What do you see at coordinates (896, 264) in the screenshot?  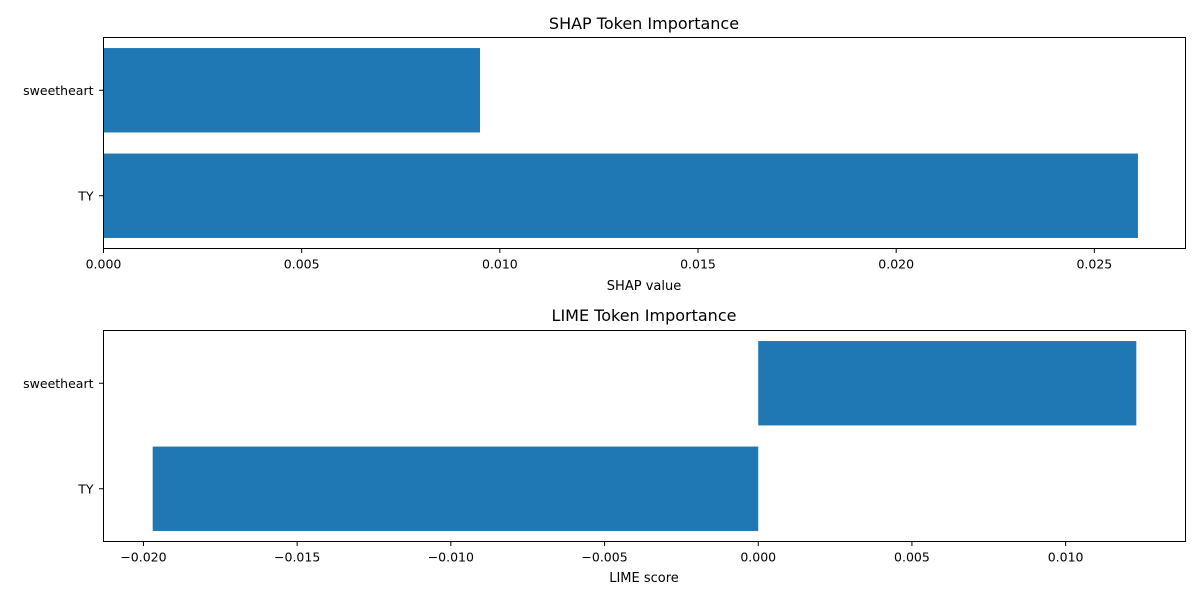 I see `x-tick-label: 0.020` at bounding box center [896, 264].